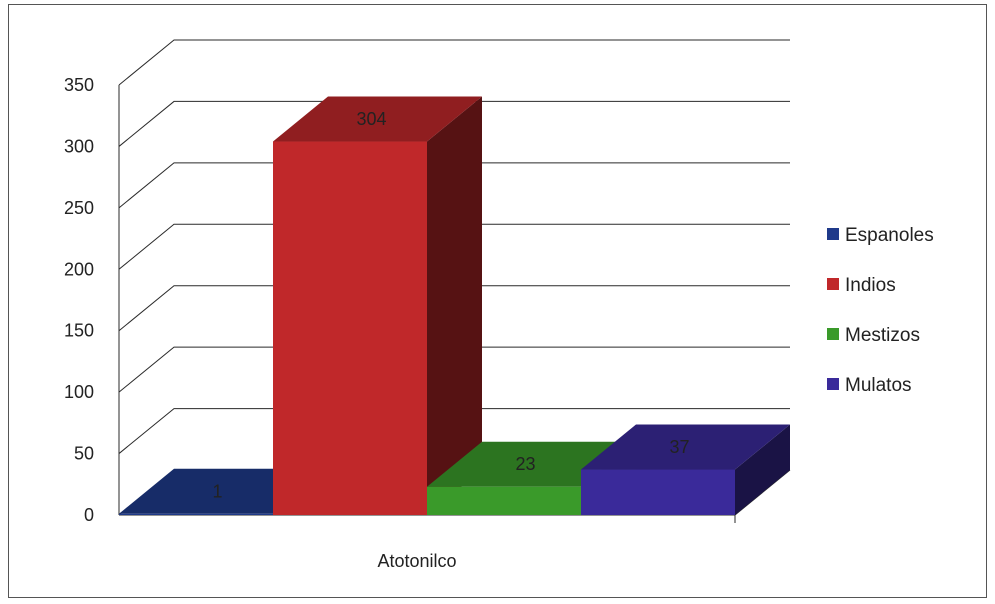  Describe the element at coordinates (79, 392) in the screenshot. I see `y-tick-label: 100` at that location.